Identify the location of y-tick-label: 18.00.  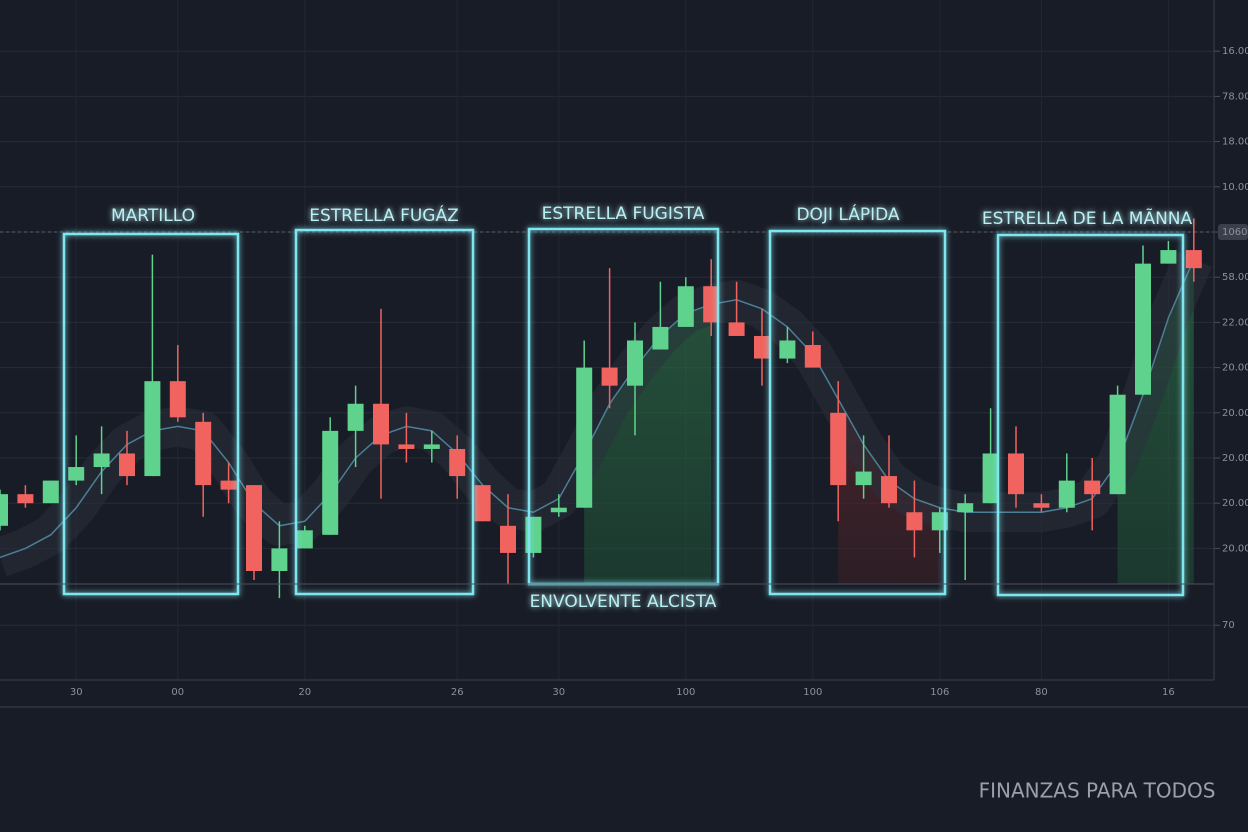
(1235, 142).